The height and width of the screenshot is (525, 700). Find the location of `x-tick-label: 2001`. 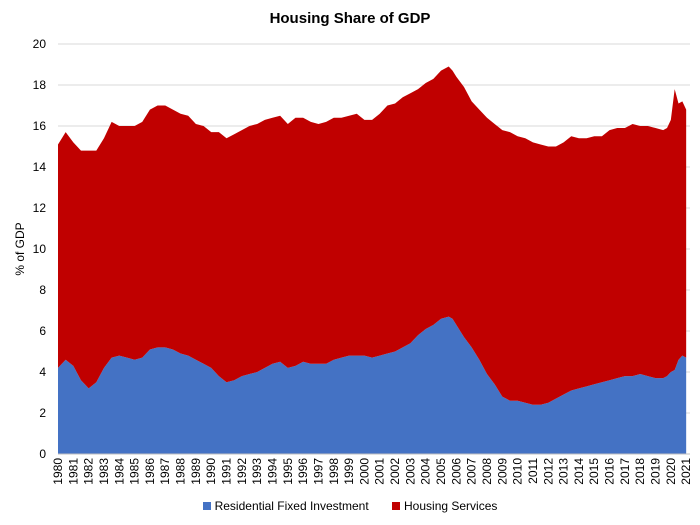

x-tick-label: 2001 is located at coordinates (380, 471).